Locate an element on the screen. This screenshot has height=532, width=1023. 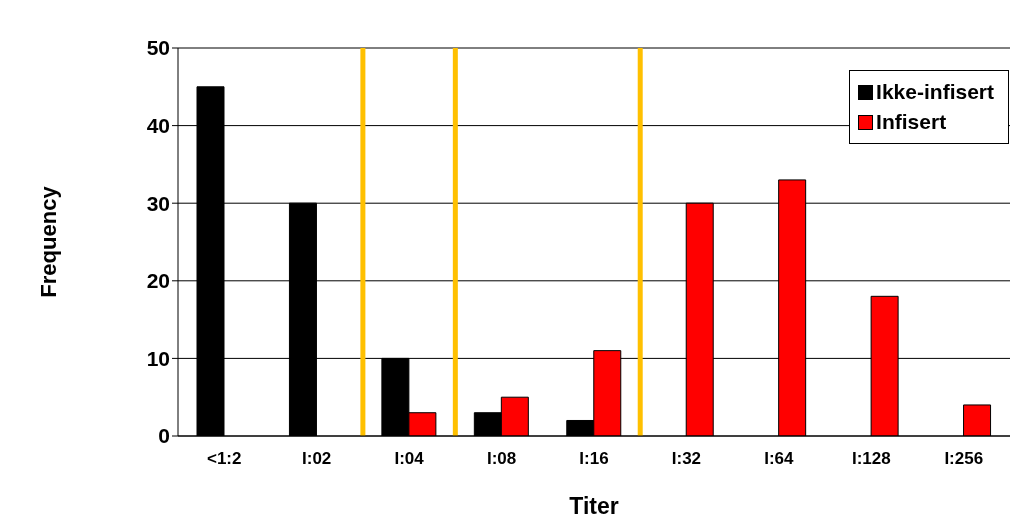
y-tick-label: 50 is located at coordinates (158, 48).